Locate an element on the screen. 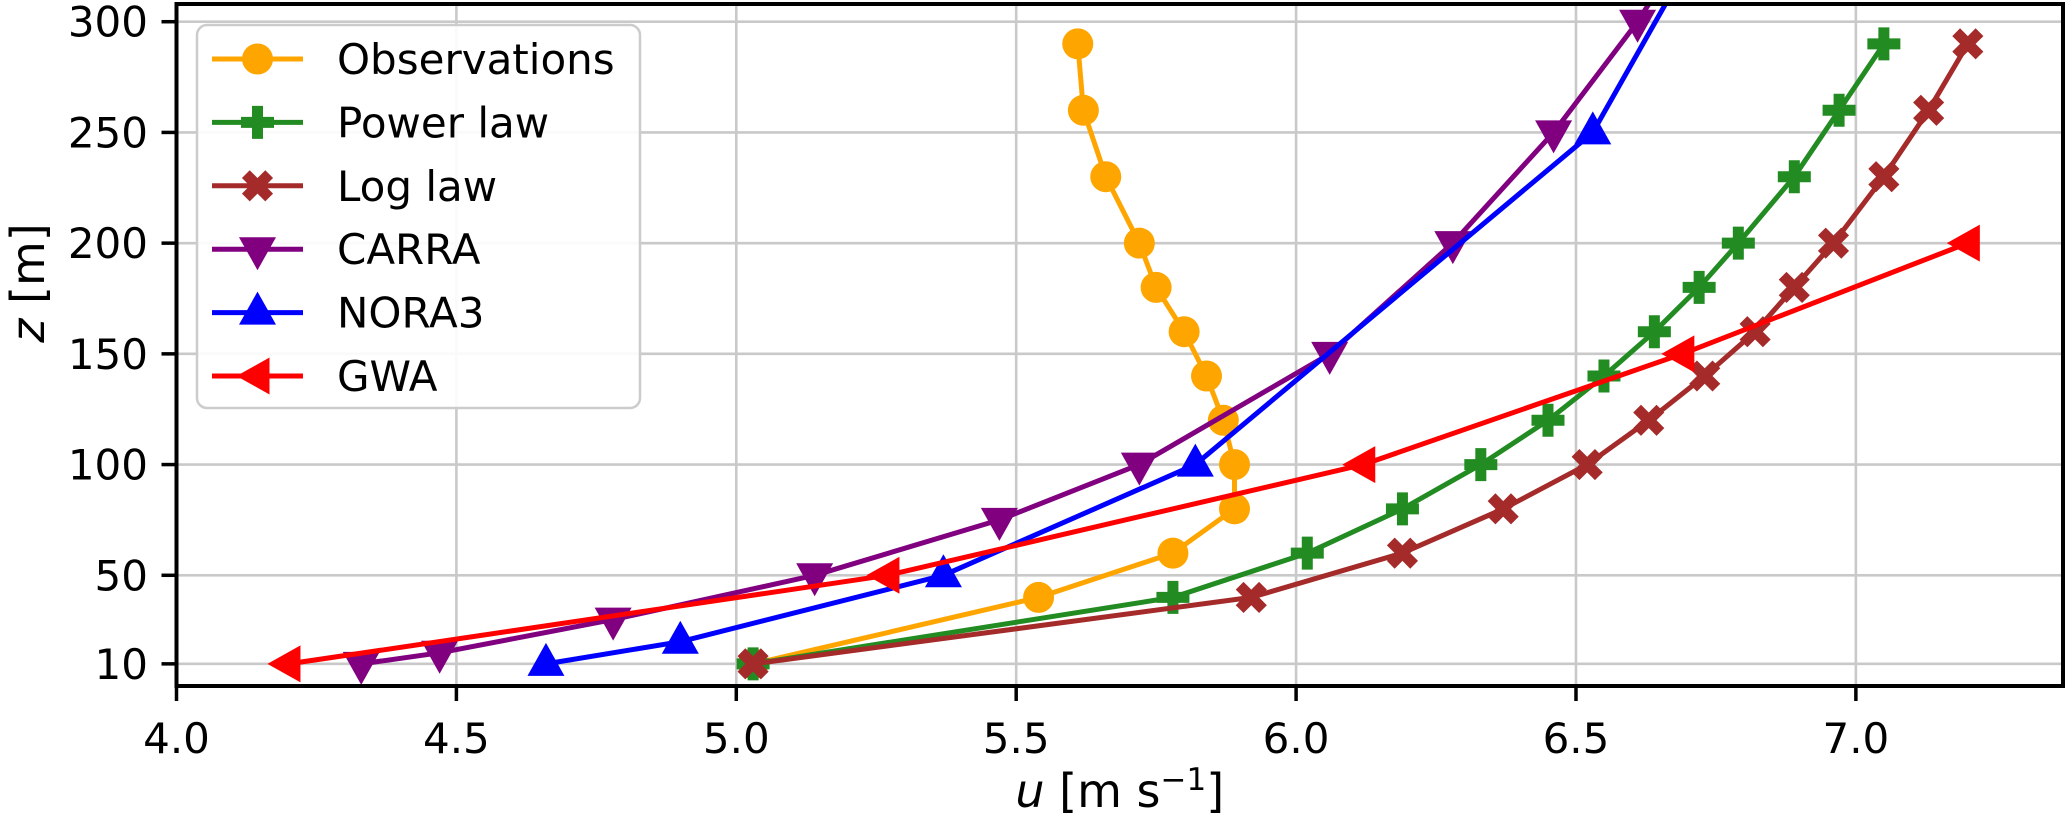 This screenshot has width=2067, height=820. y-tick-label: 200 is located at coordinates (108, 243).